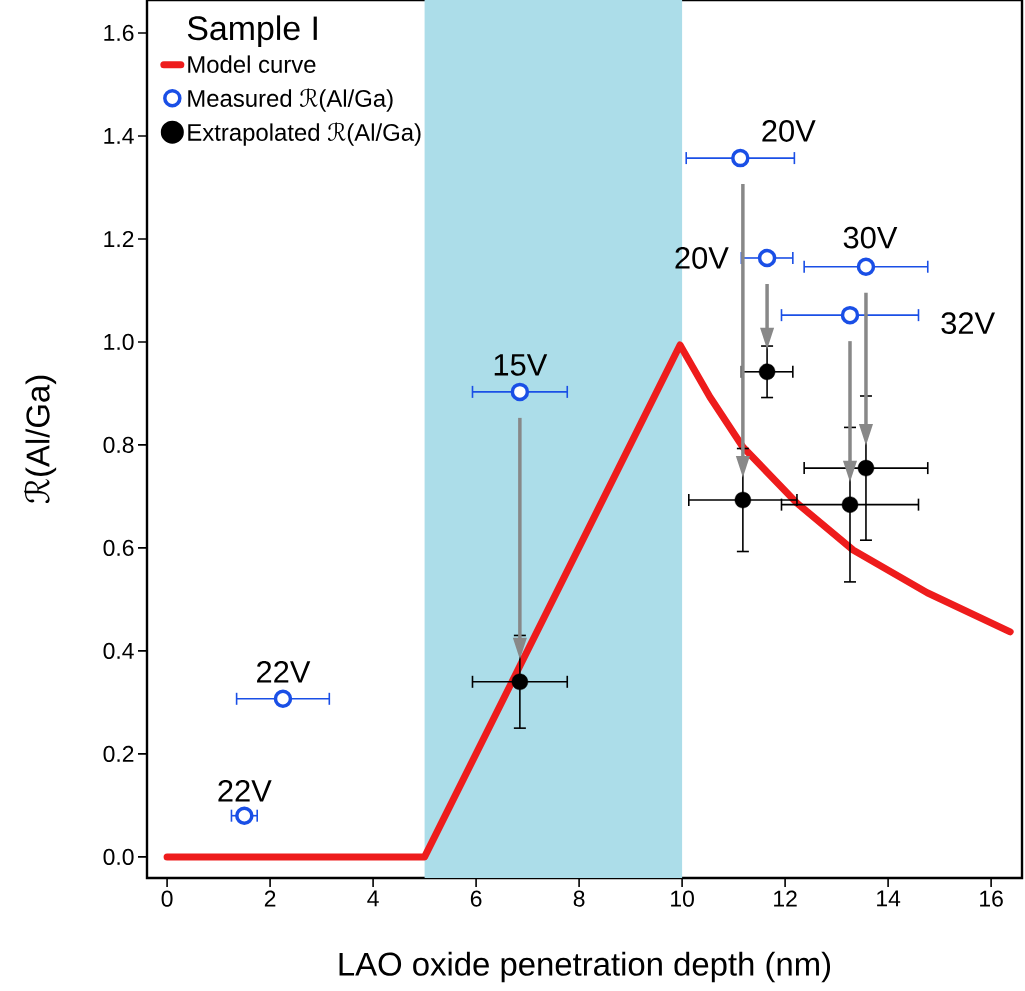  I want to click on x-axis-title: LAO oxide penetration depth (nm), so click(585, 967).